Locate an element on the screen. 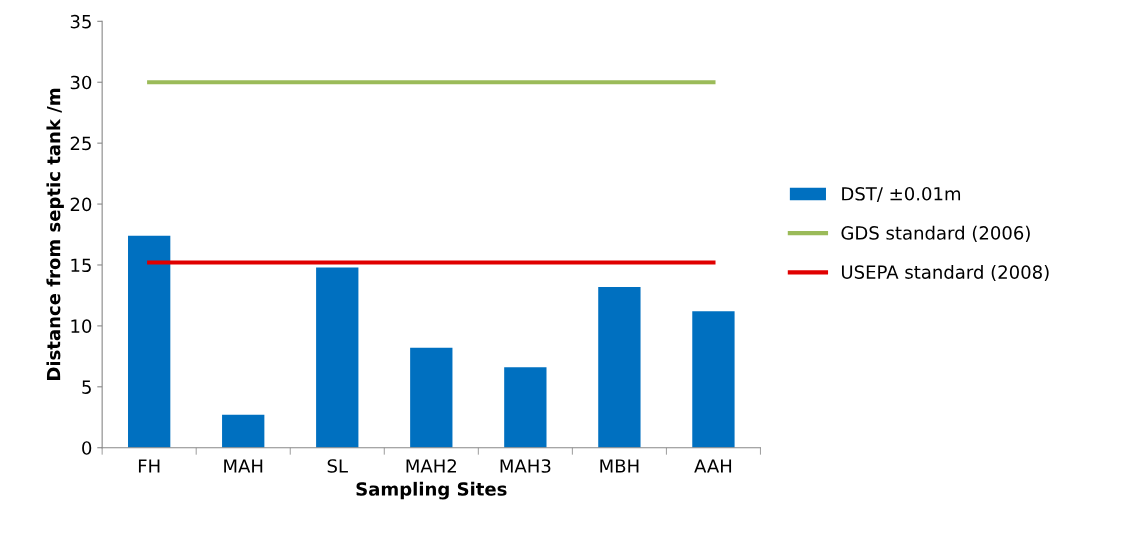 The height and width of the screenshot is (533, 1135). y-tick-label: 5 is located at coordinates (86, 387).